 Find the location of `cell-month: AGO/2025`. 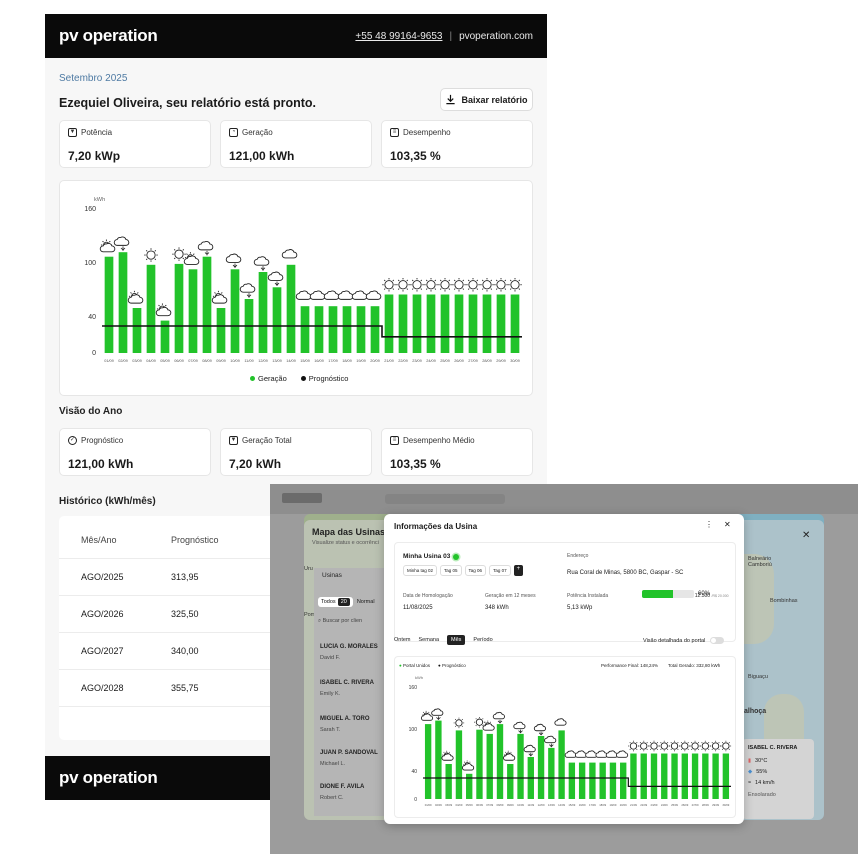

cell-month: AGO/2025 is located at coordinates (102, 577).